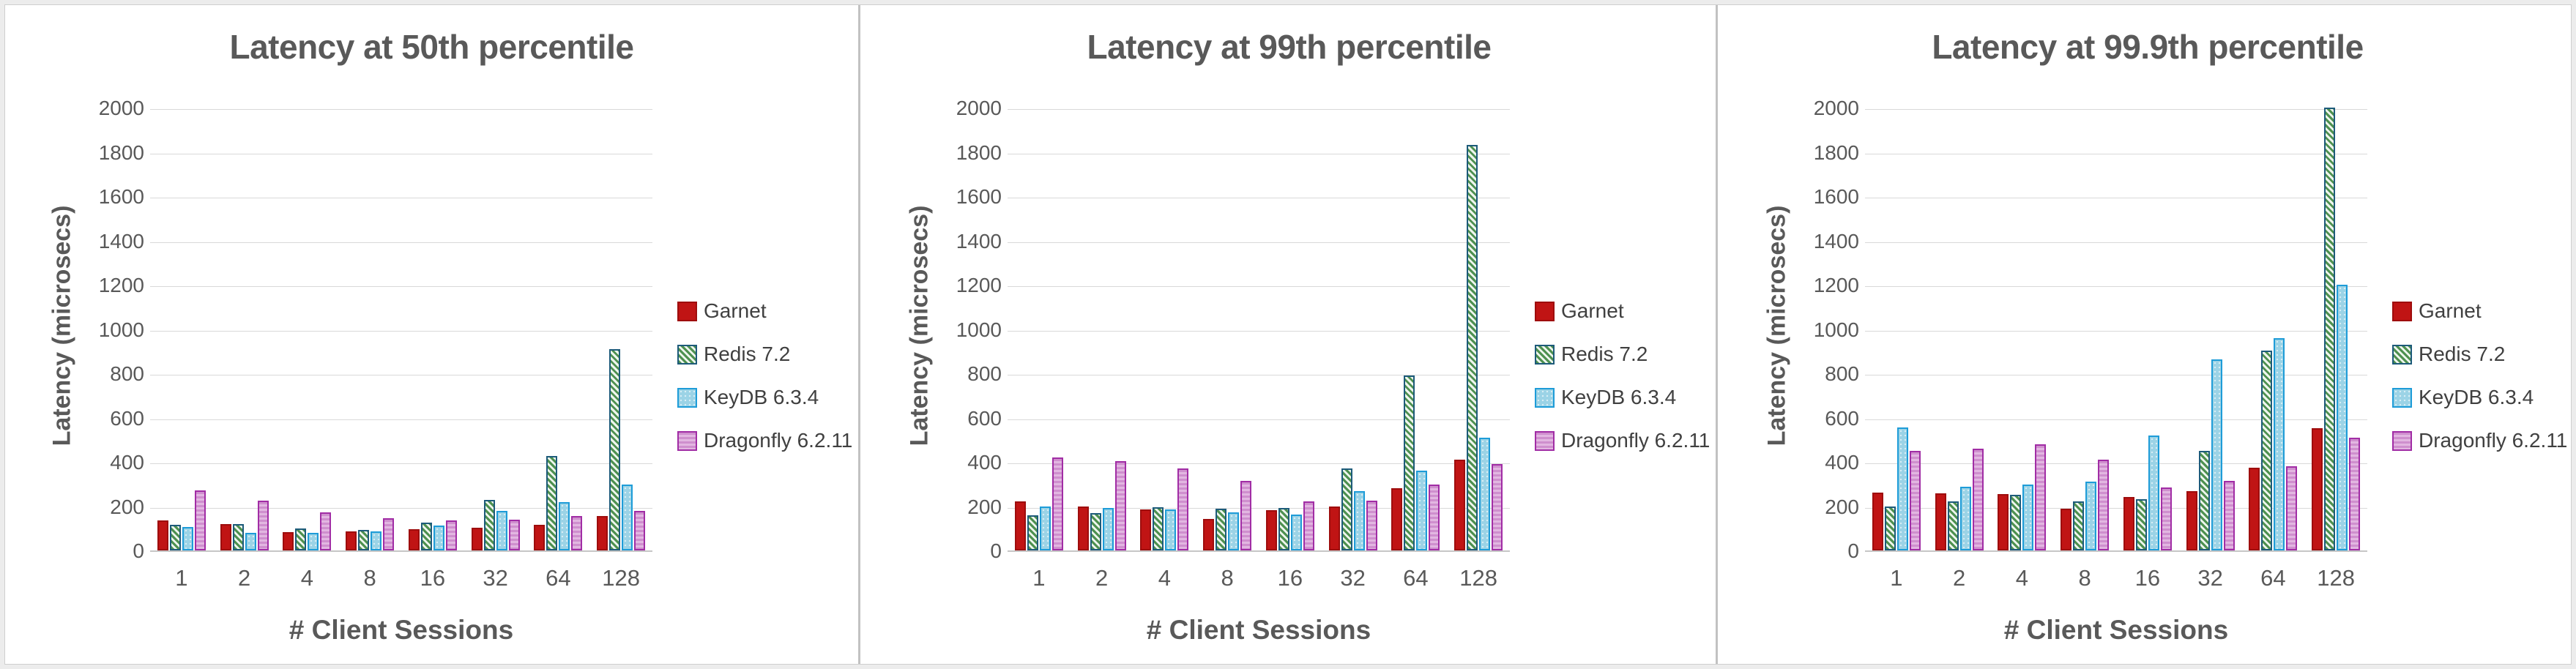 This screenshot has width=2576, height=669. What do you see at coordinates (401, 630) in the screenshot?
I see `x-axis-title: # Client Sessions` at bounding box center [401, 630].